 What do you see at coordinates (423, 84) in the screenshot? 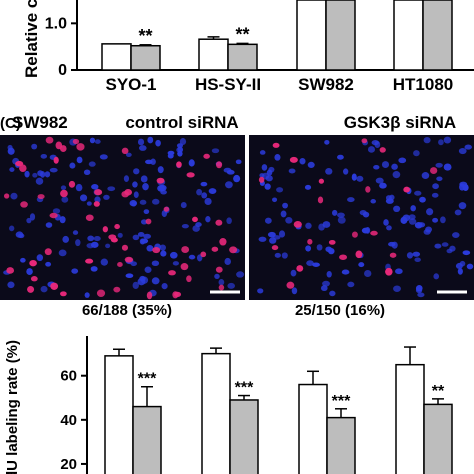
I see `x-category-label: HT1080` at bounding box center [423, 84].